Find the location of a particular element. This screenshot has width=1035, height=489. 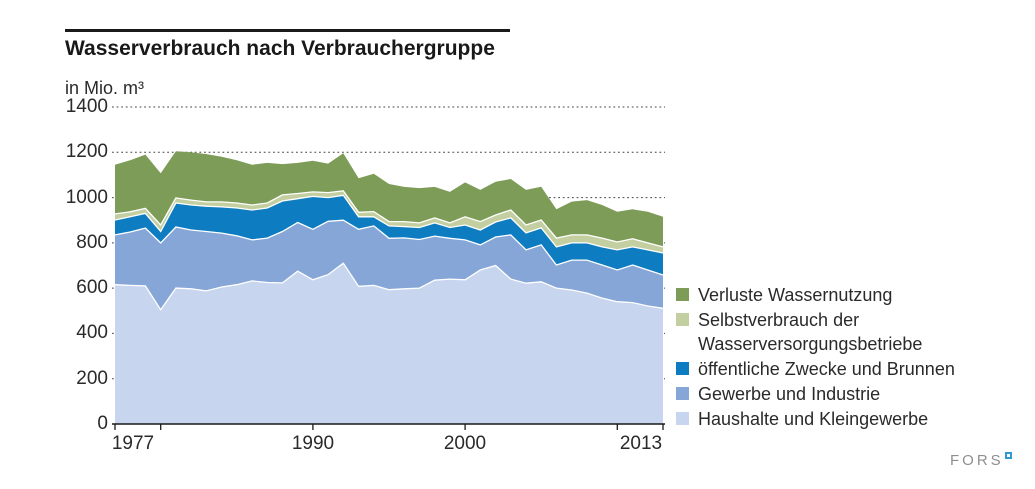

legend-label: Haushalte und Kleingewerbe is located at coordinates (813, 419).